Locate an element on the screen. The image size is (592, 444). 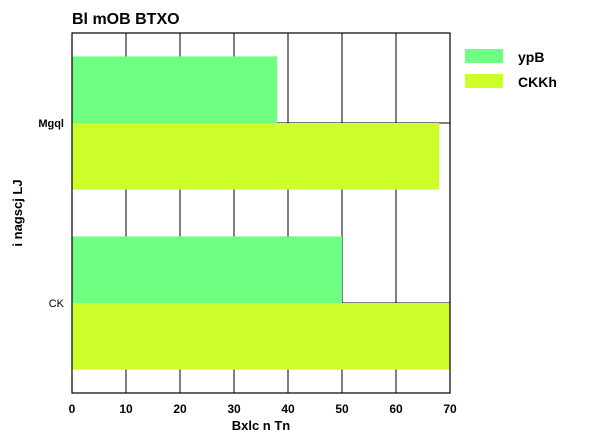
x-tick-label: 0 is located at coordinates (72, 409).